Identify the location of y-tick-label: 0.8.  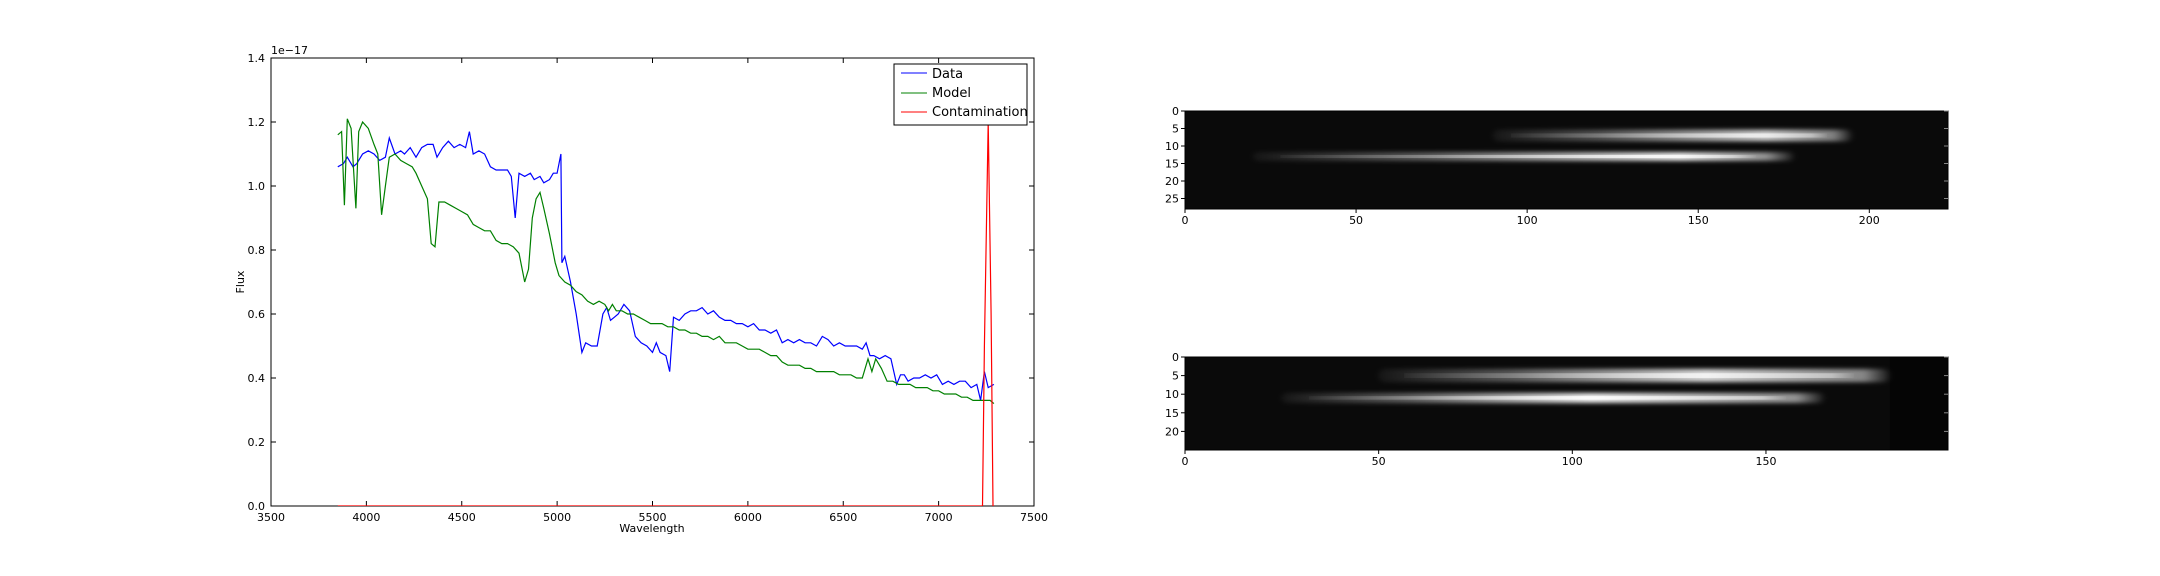
(257, 250).